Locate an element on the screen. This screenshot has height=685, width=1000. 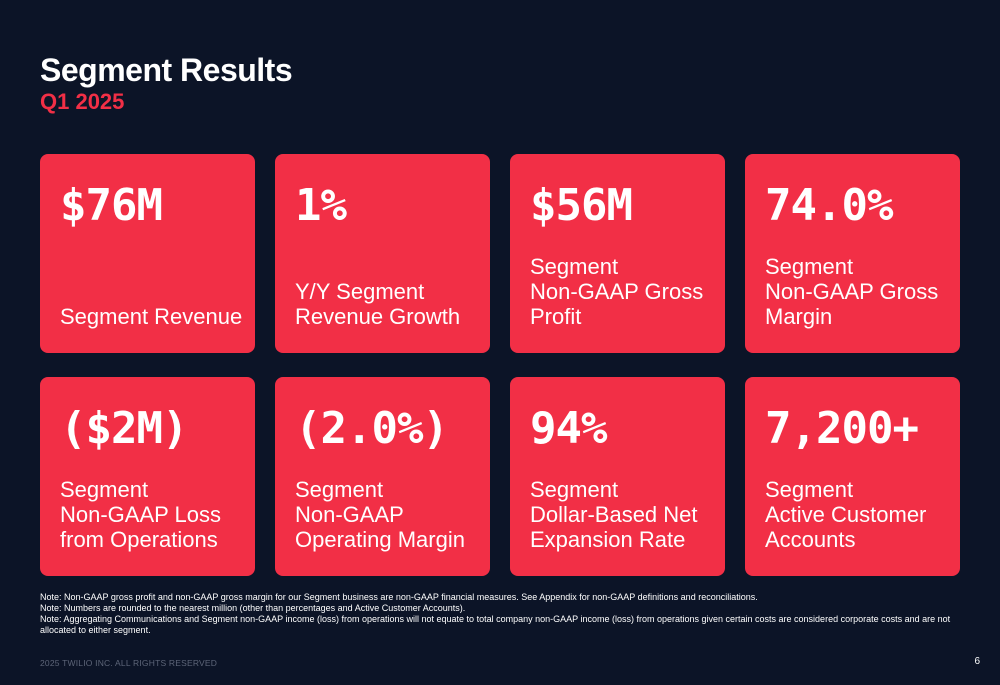
metric-label: Segment Non-GAAP Gross Profit is located at coordinates (617, 291).